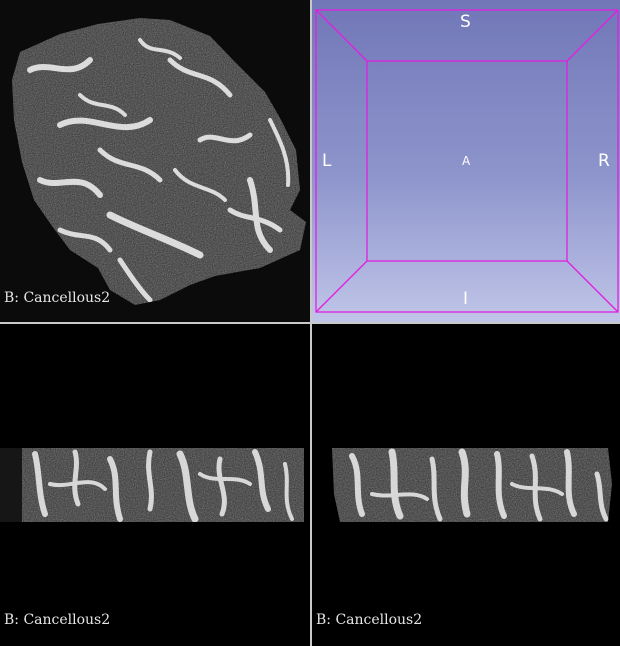 This screenshot has height=646, width=620. Describe the element at coordinates (57, 298) in the screenshot. I see `axial-background-label: B: Cancellous2` at that location.